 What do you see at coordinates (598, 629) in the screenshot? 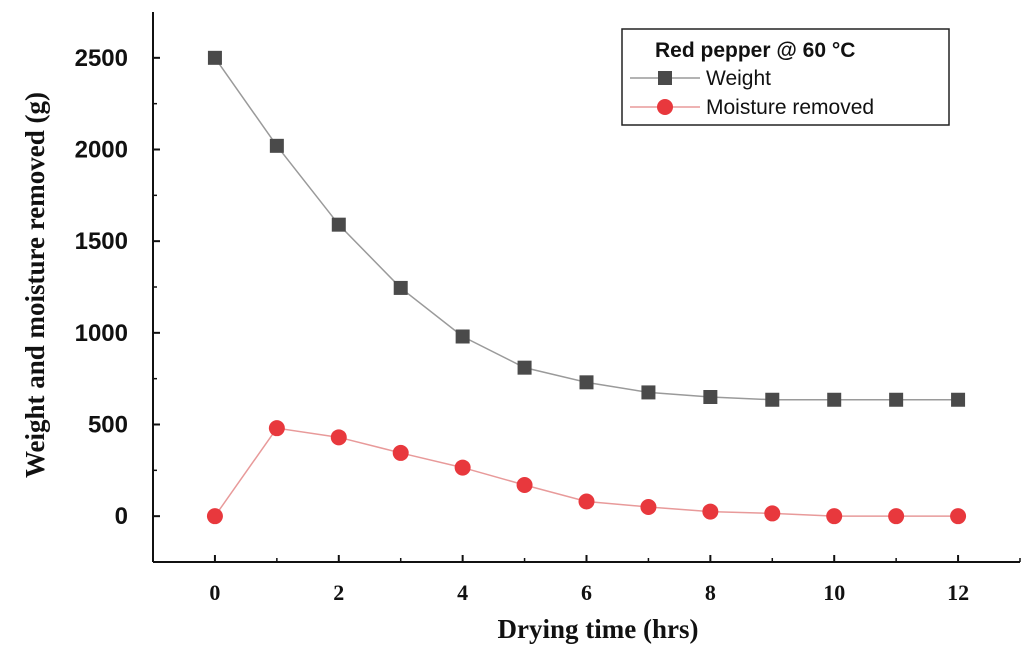
I see `x-axis-title: Drying time (hrs)` at bounding box center [598, 629].